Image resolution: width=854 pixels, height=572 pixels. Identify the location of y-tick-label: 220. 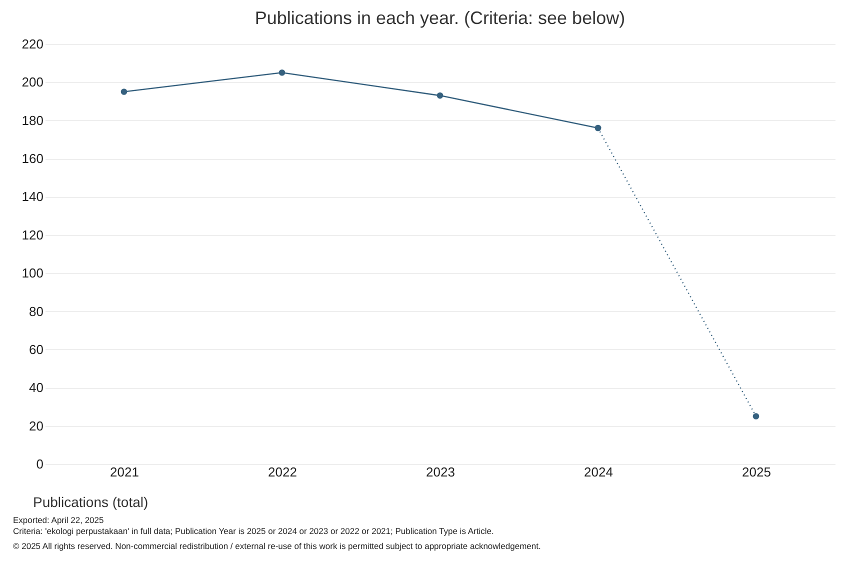
(33, 44).